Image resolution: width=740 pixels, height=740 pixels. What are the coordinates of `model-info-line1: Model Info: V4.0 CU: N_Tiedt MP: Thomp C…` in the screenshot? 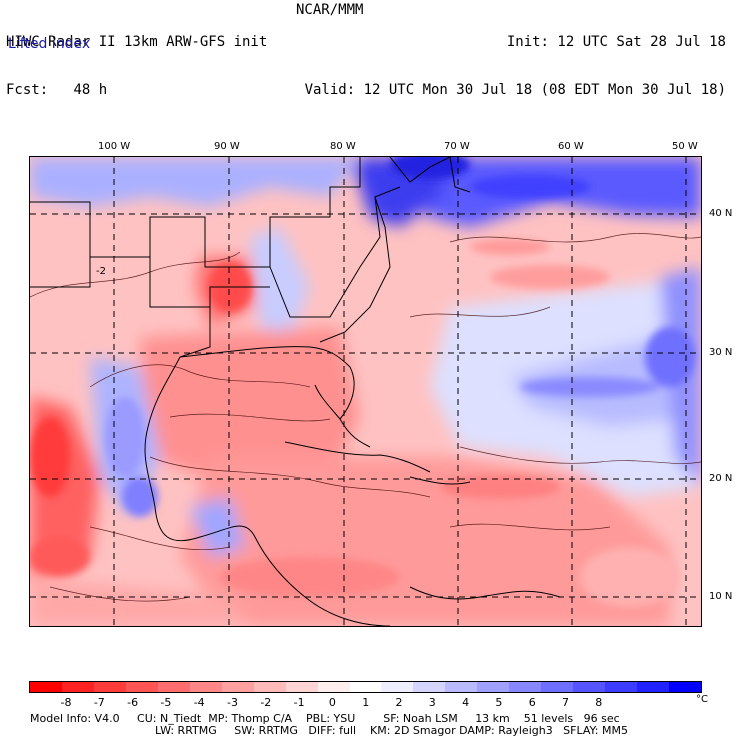 It's located at (325, 718).